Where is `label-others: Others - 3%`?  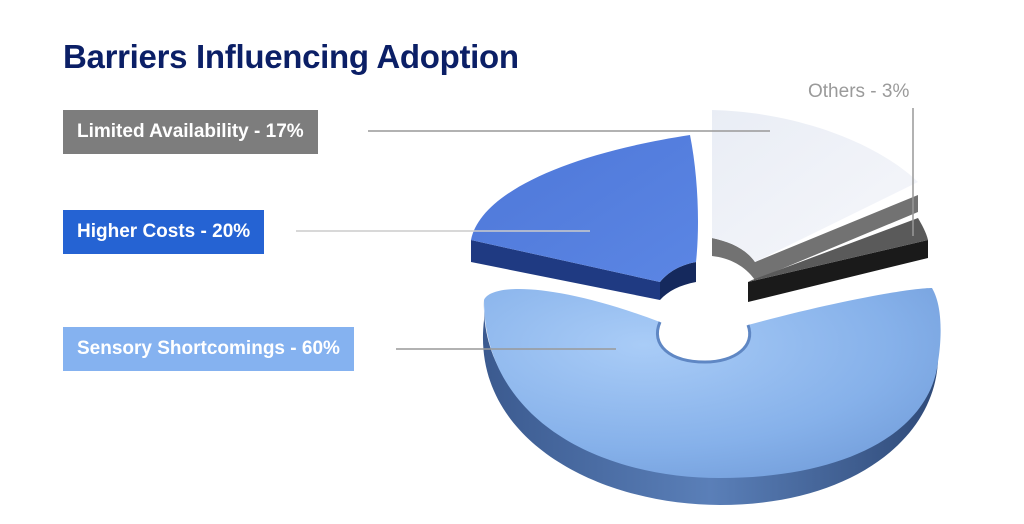
label-others: Others - 3% is located at coordinates (859, 91).